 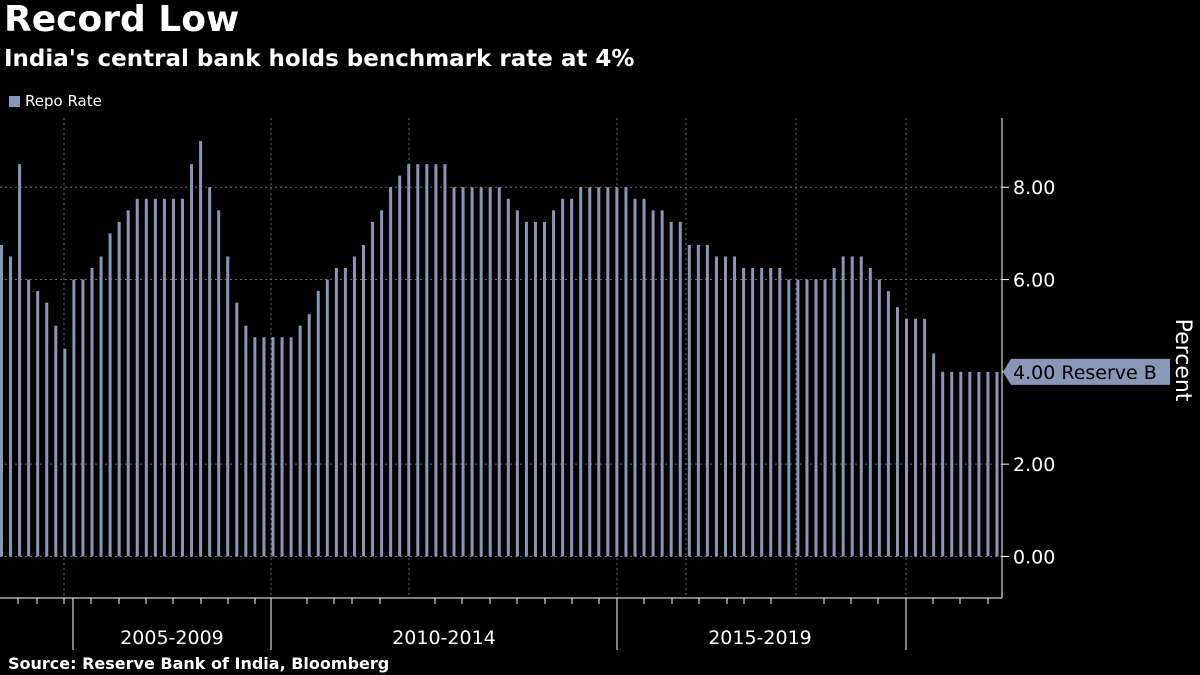 What do you see at coordinates (172, 638) in the screenshot?
I see `x-period-label: 2005-2009` at bounding box center [172, 638].